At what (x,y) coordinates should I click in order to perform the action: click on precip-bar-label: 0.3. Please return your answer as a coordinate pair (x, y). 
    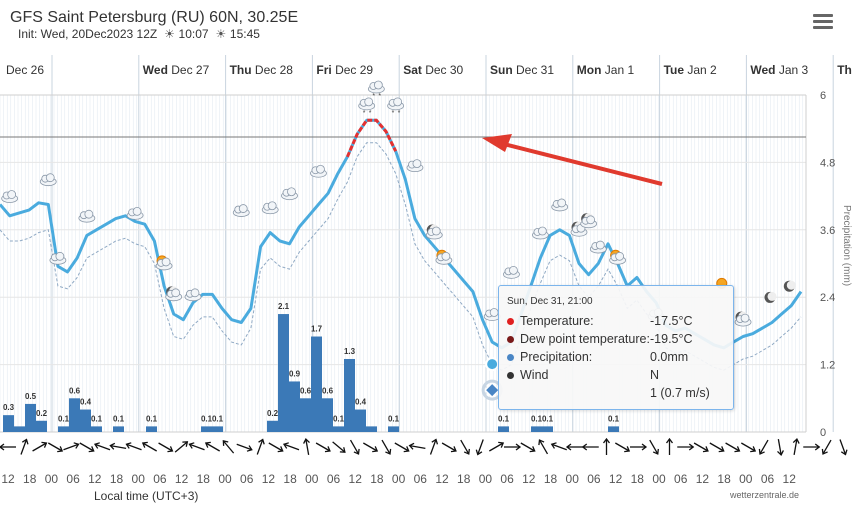
    Looking at the image, I should click on (9, 407).